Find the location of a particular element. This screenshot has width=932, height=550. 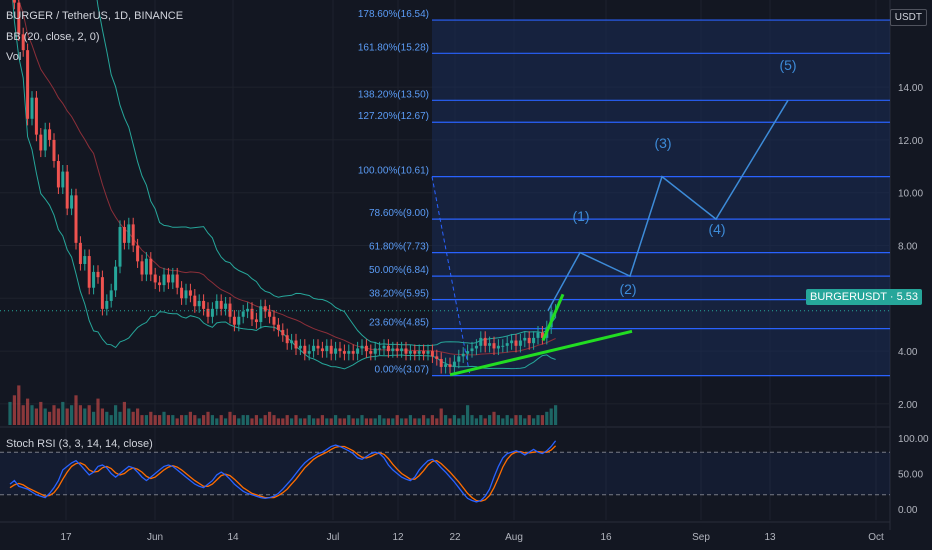

fib-level-label: 78.60%(9.00) is located at coordinates (399, 213).